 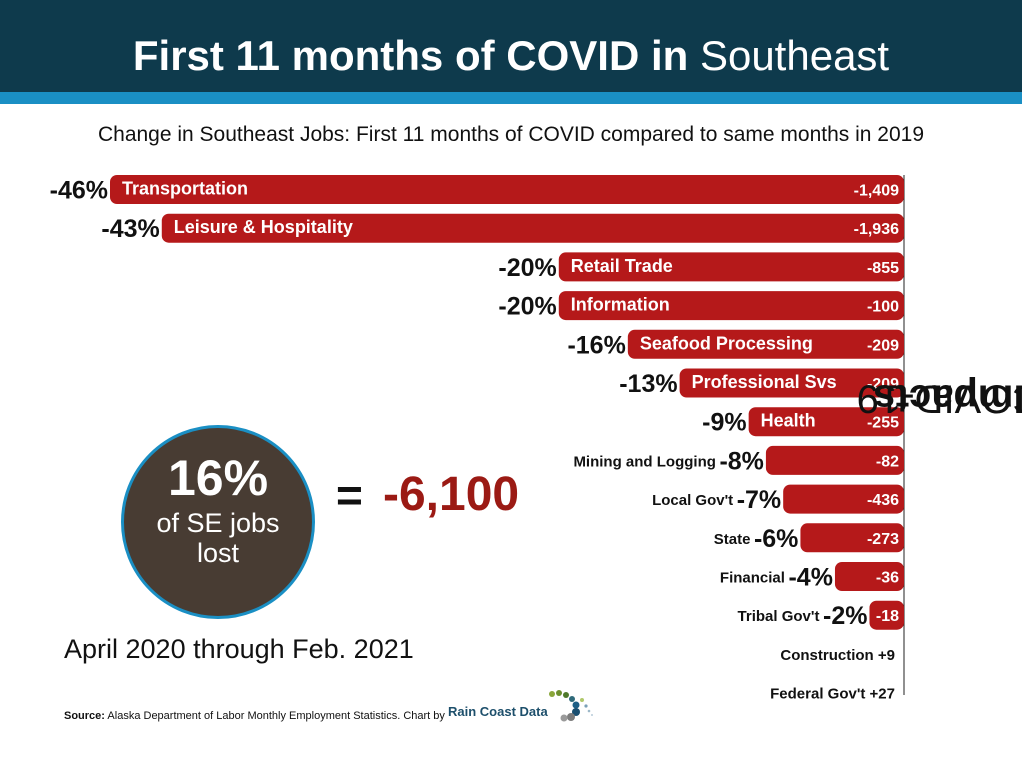 What do you see at coordinates (596, 345) in the screenshot?
I see `percent-label: -16%` at bounding box center [596, 345].